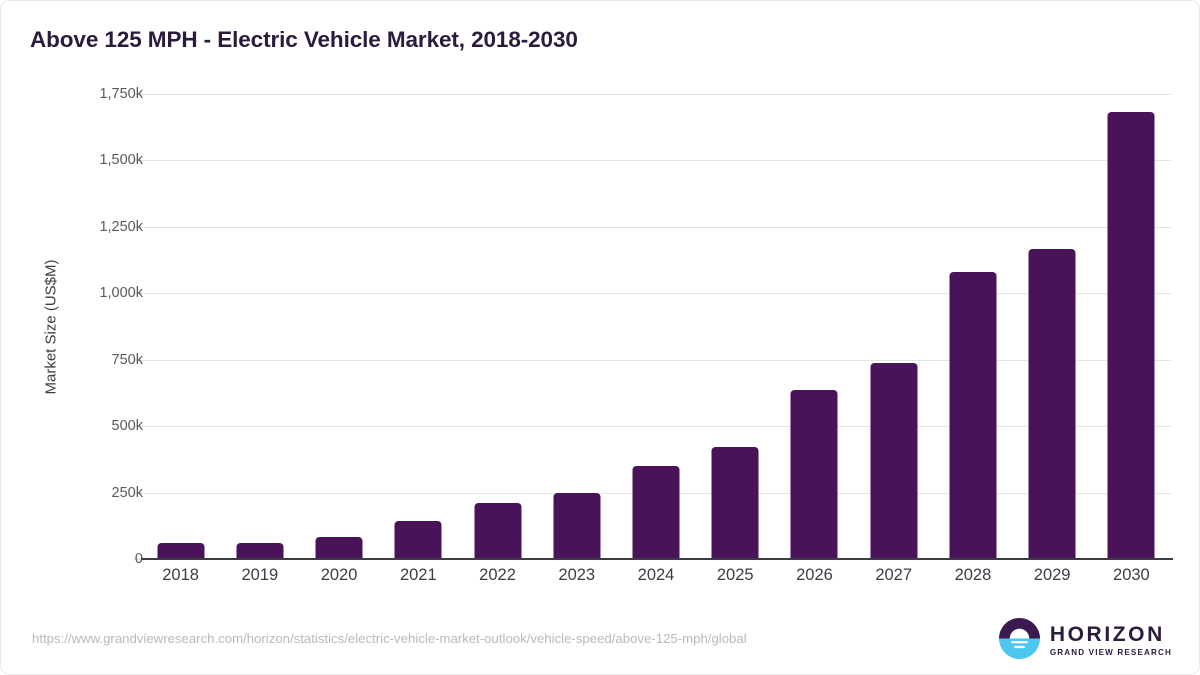 The width and height of the screenshot is (1200, 675). Describe the element at coordinates (121, 226) in the screenshot. I see `y-tick-label: 1,250k` at that location.